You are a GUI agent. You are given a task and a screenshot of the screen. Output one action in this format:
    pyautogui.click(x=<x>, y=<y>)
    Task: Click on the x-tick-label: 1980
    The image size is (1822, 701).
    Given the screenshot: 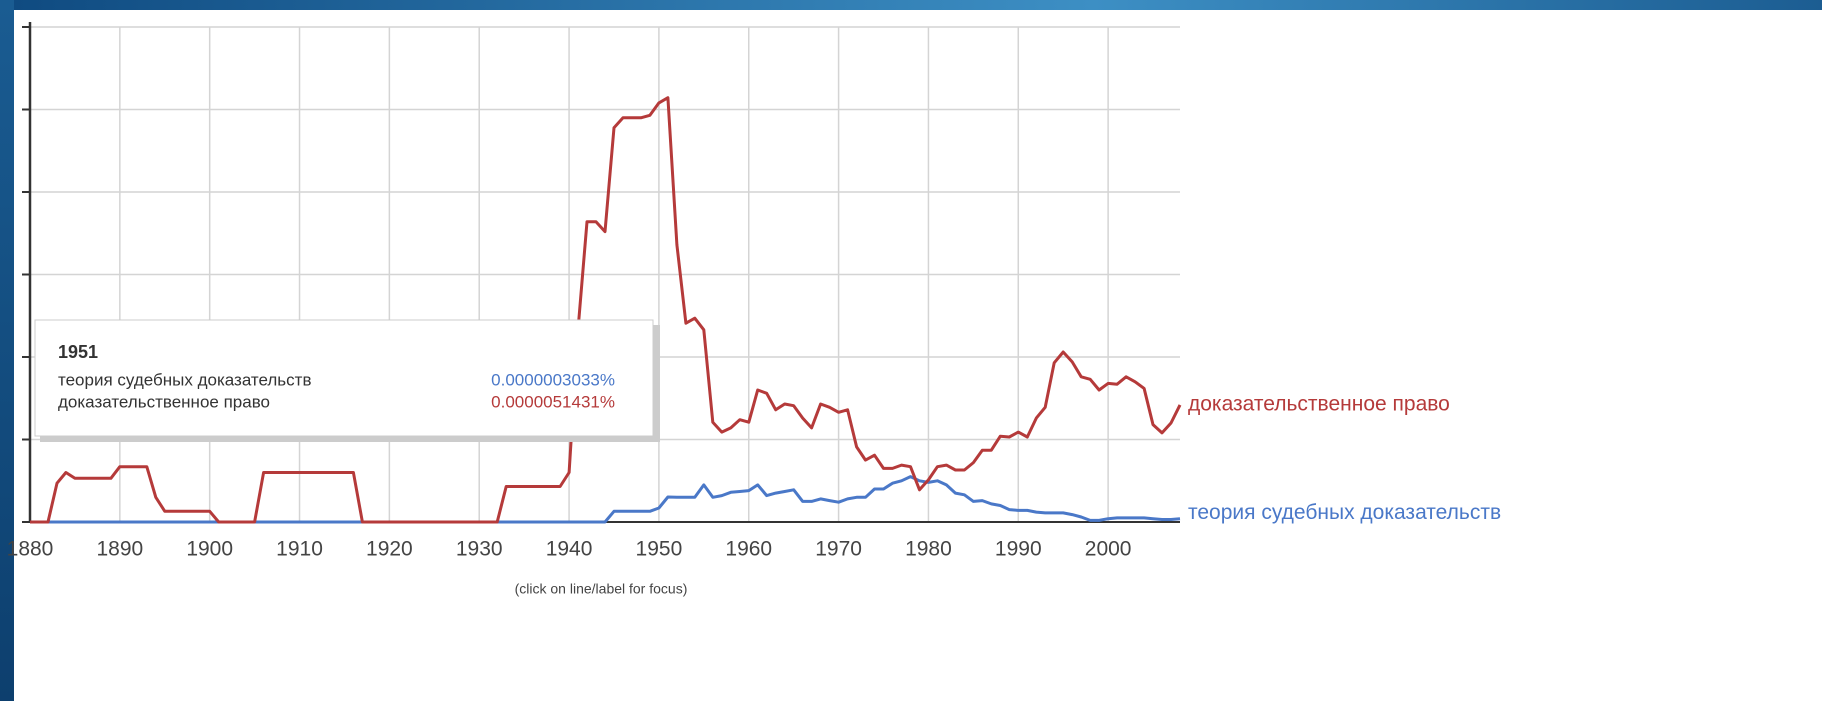 What is the action you would take?
    pyautogui.click(x=928, y=549)
    